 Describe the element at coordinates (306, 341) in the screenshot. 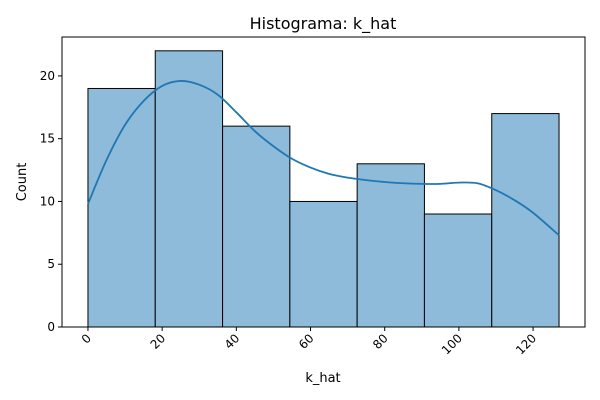

I see `x-tick-label: 60` at that location.